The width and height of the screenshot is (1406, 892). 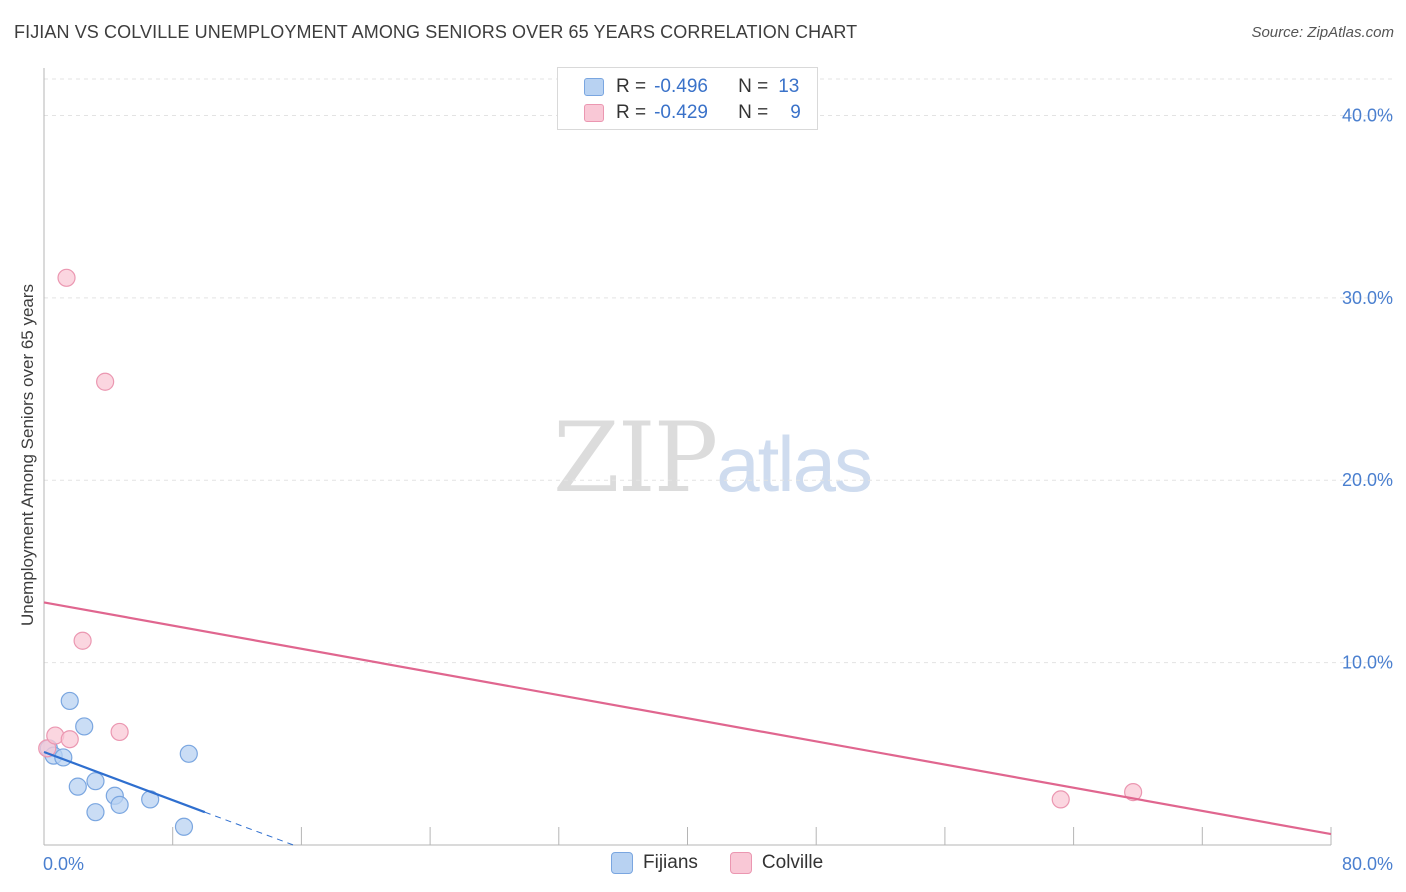 I want to click on y-axis-label: Unemployment Among Seniors over 65 years, so click(x=27, y=455).